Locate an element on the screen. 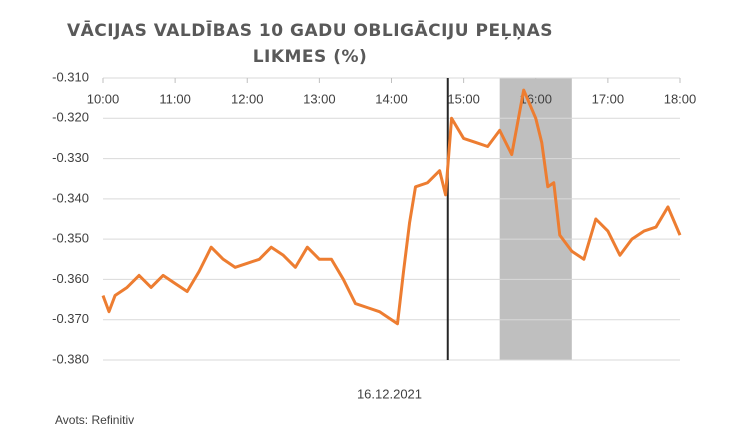  x-tick-label: 11:00 is located at coordinates (175, 98).